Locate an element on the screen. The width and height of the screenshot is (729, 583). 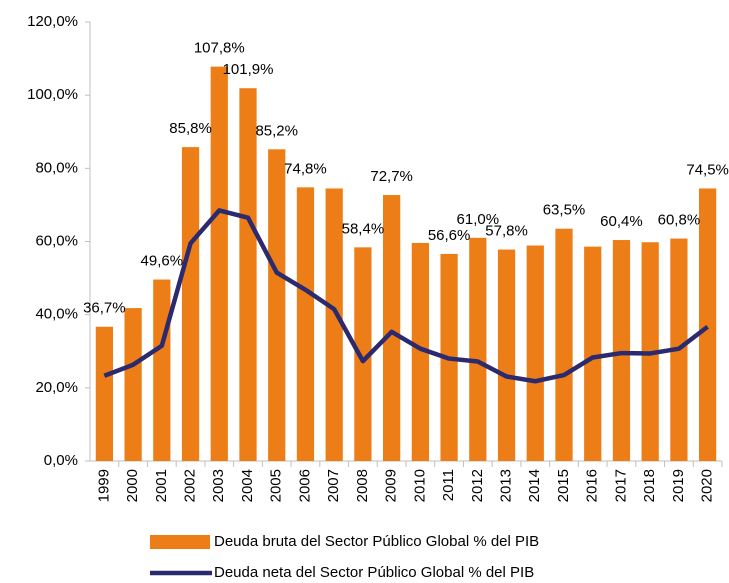
y-tick-label: 0,0% is located at coordinates (61, 460).